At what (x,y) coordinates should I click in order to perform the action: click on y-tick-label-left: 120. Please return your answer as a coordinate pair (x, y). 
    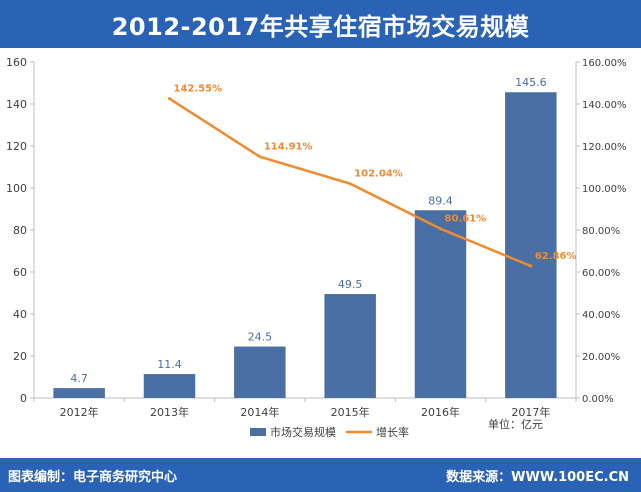
    Looking at the image, I should click on (16, 146).